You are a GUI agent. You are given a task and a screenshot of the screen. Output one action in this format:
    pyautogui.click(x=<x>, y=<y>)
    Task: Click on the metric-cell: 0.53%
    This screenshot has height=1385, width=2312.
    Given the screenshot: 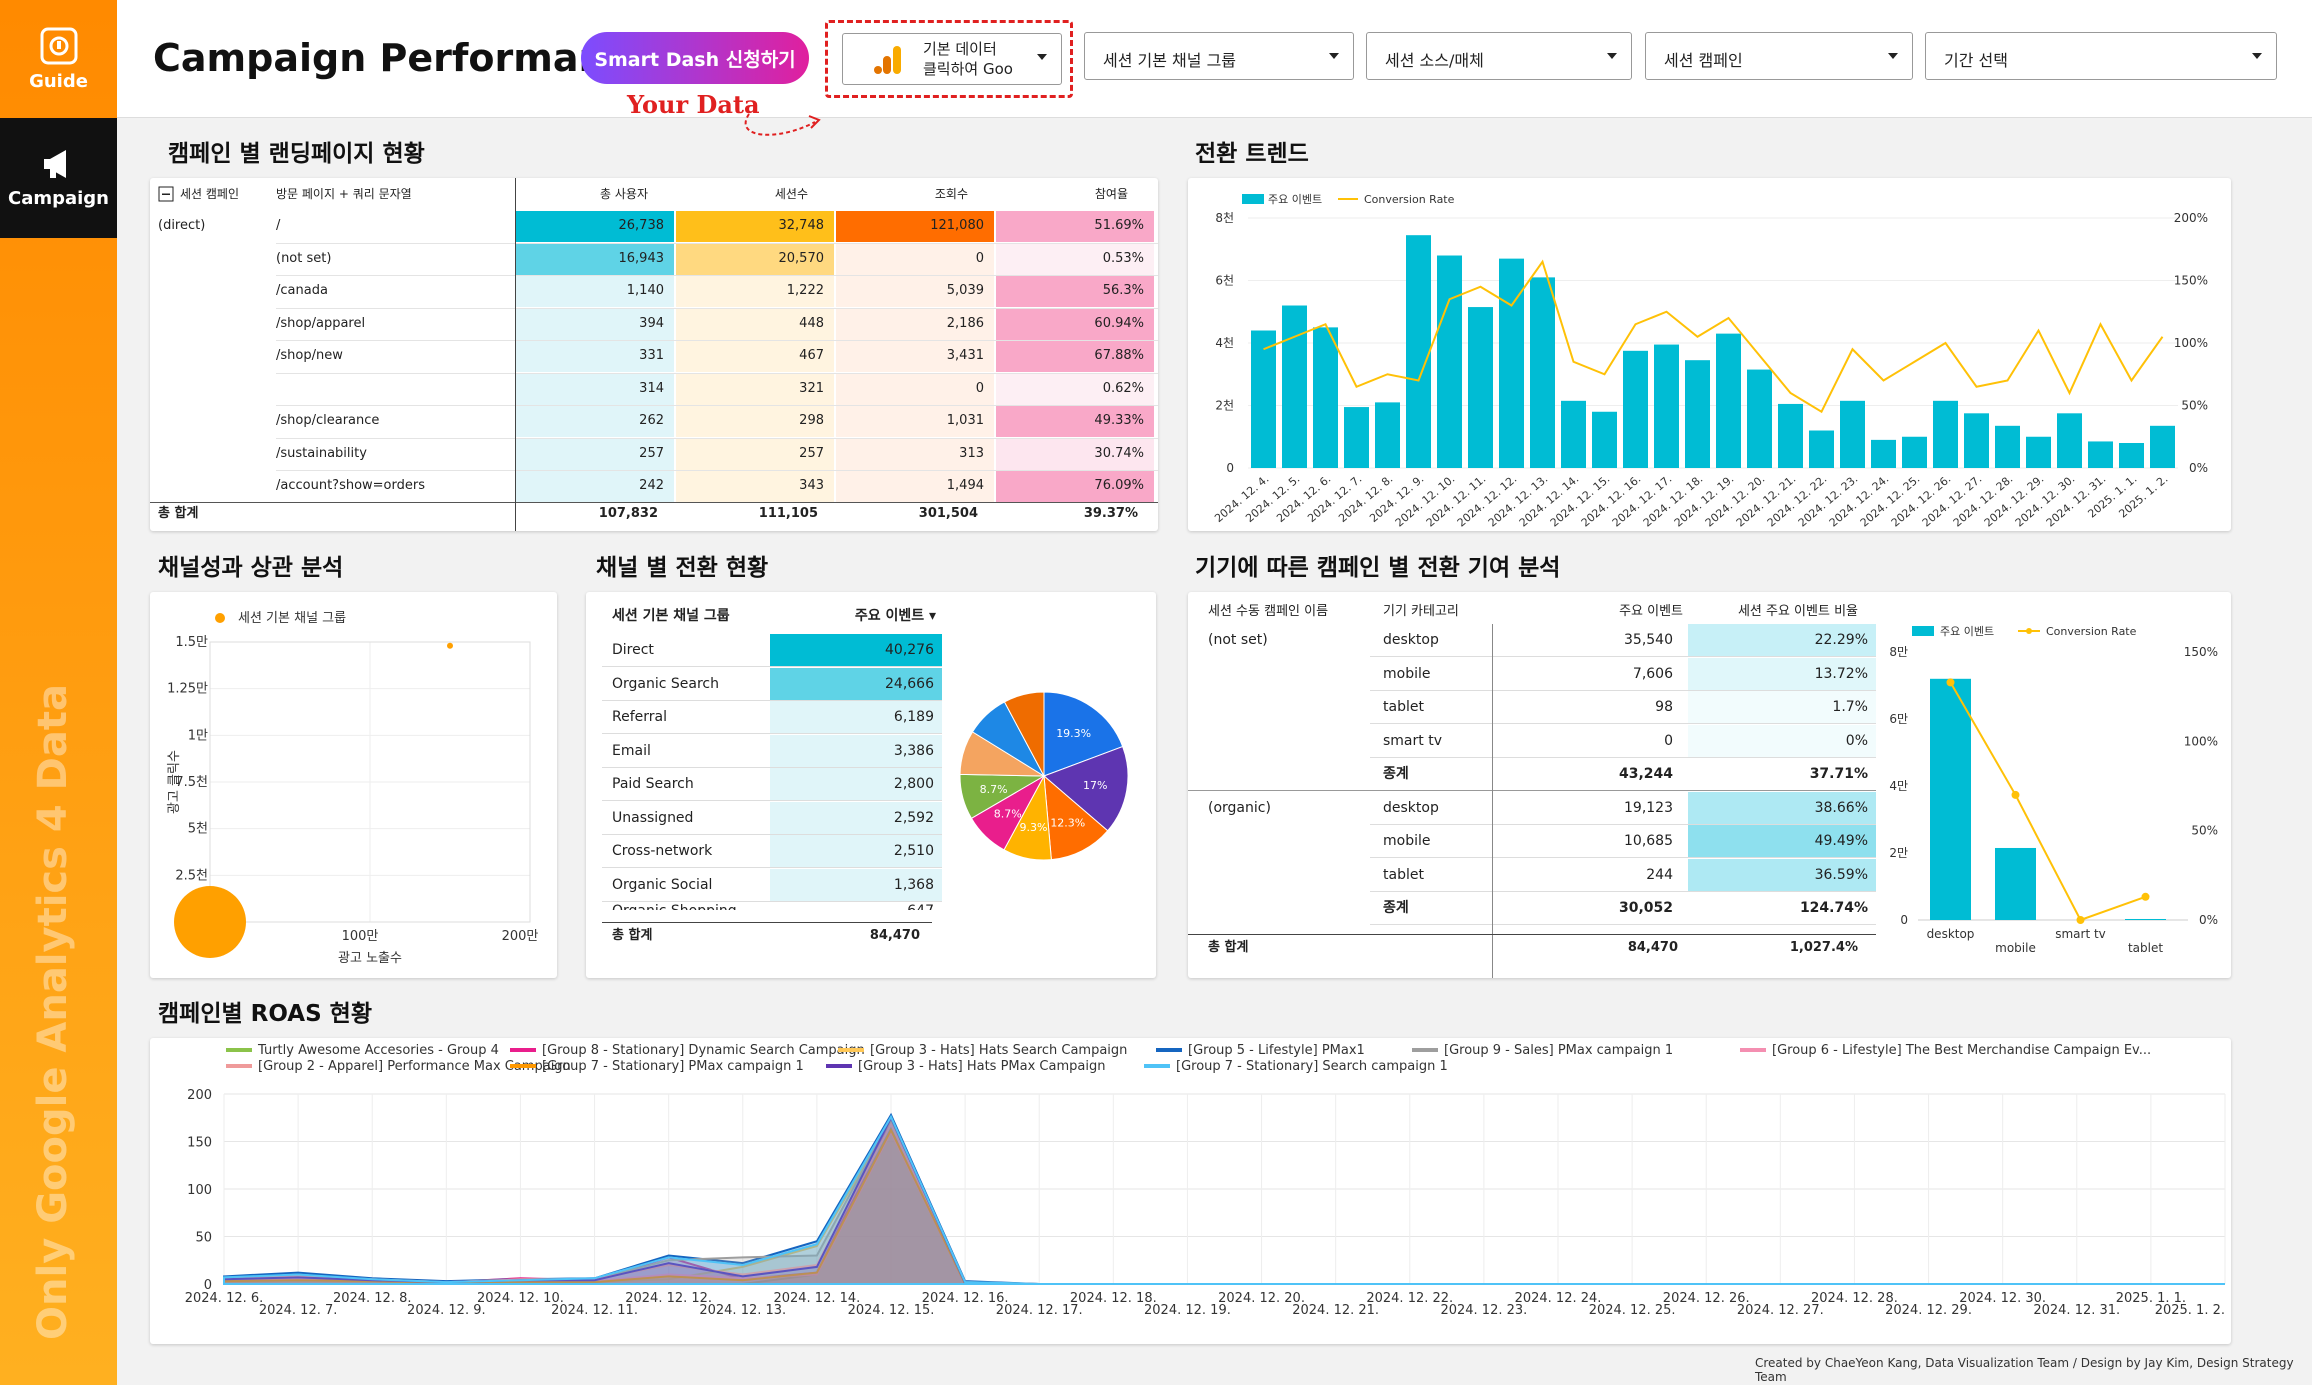 What is the action you would take?
    pyautogui.click(x=1123, y=258)
    